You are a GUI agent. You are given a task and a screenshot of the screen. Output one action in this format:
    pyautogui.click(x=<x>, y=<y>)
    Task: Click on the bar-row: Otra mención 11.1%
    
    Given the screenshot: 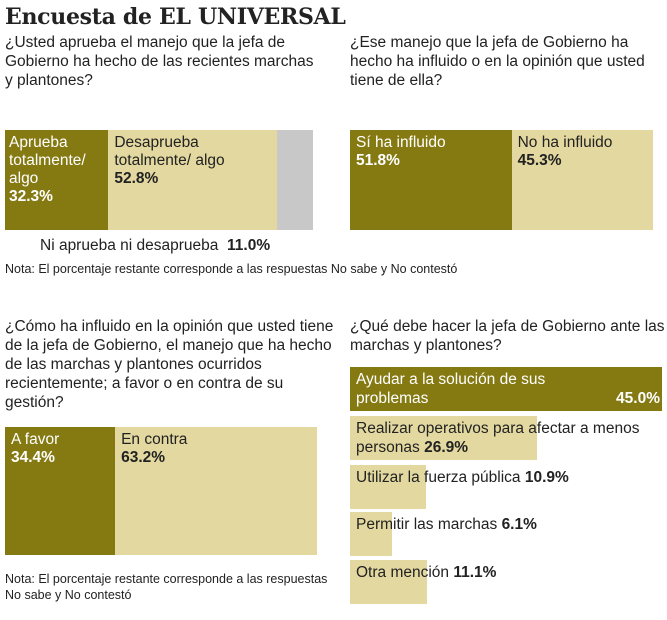 What is the action you would take?
    pyautogui.click(x=506, y=582)
    